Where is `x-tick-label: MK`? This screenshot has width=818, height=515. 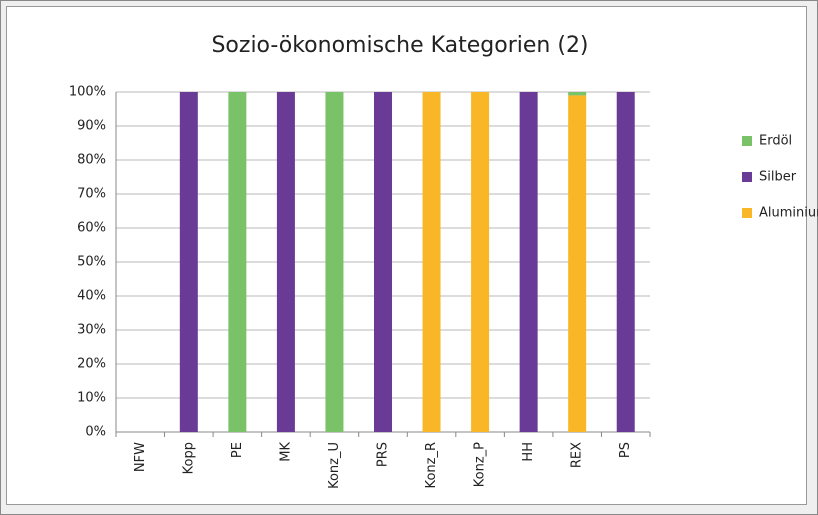
x-tick-label: MK is located at coordinates (285, 452).